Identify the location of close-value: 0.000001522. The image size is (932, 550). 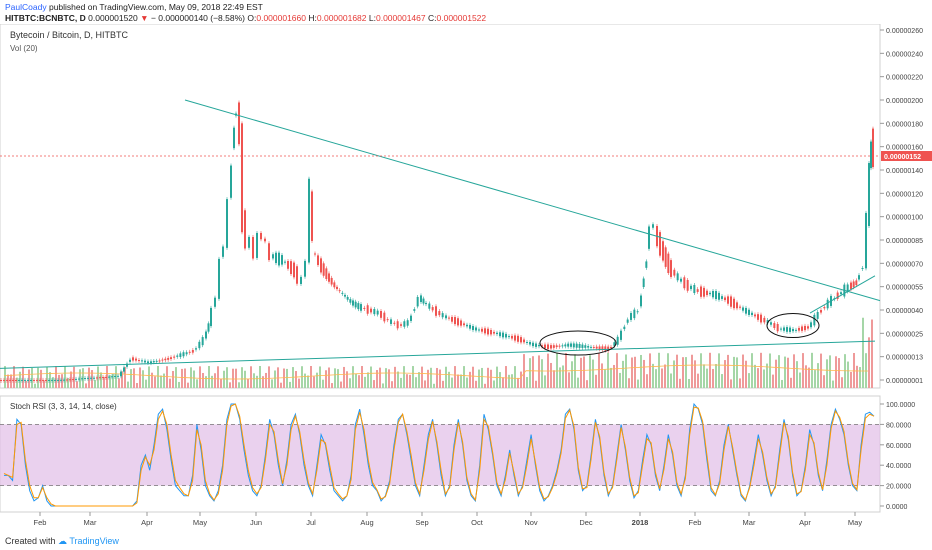
(461, 18).